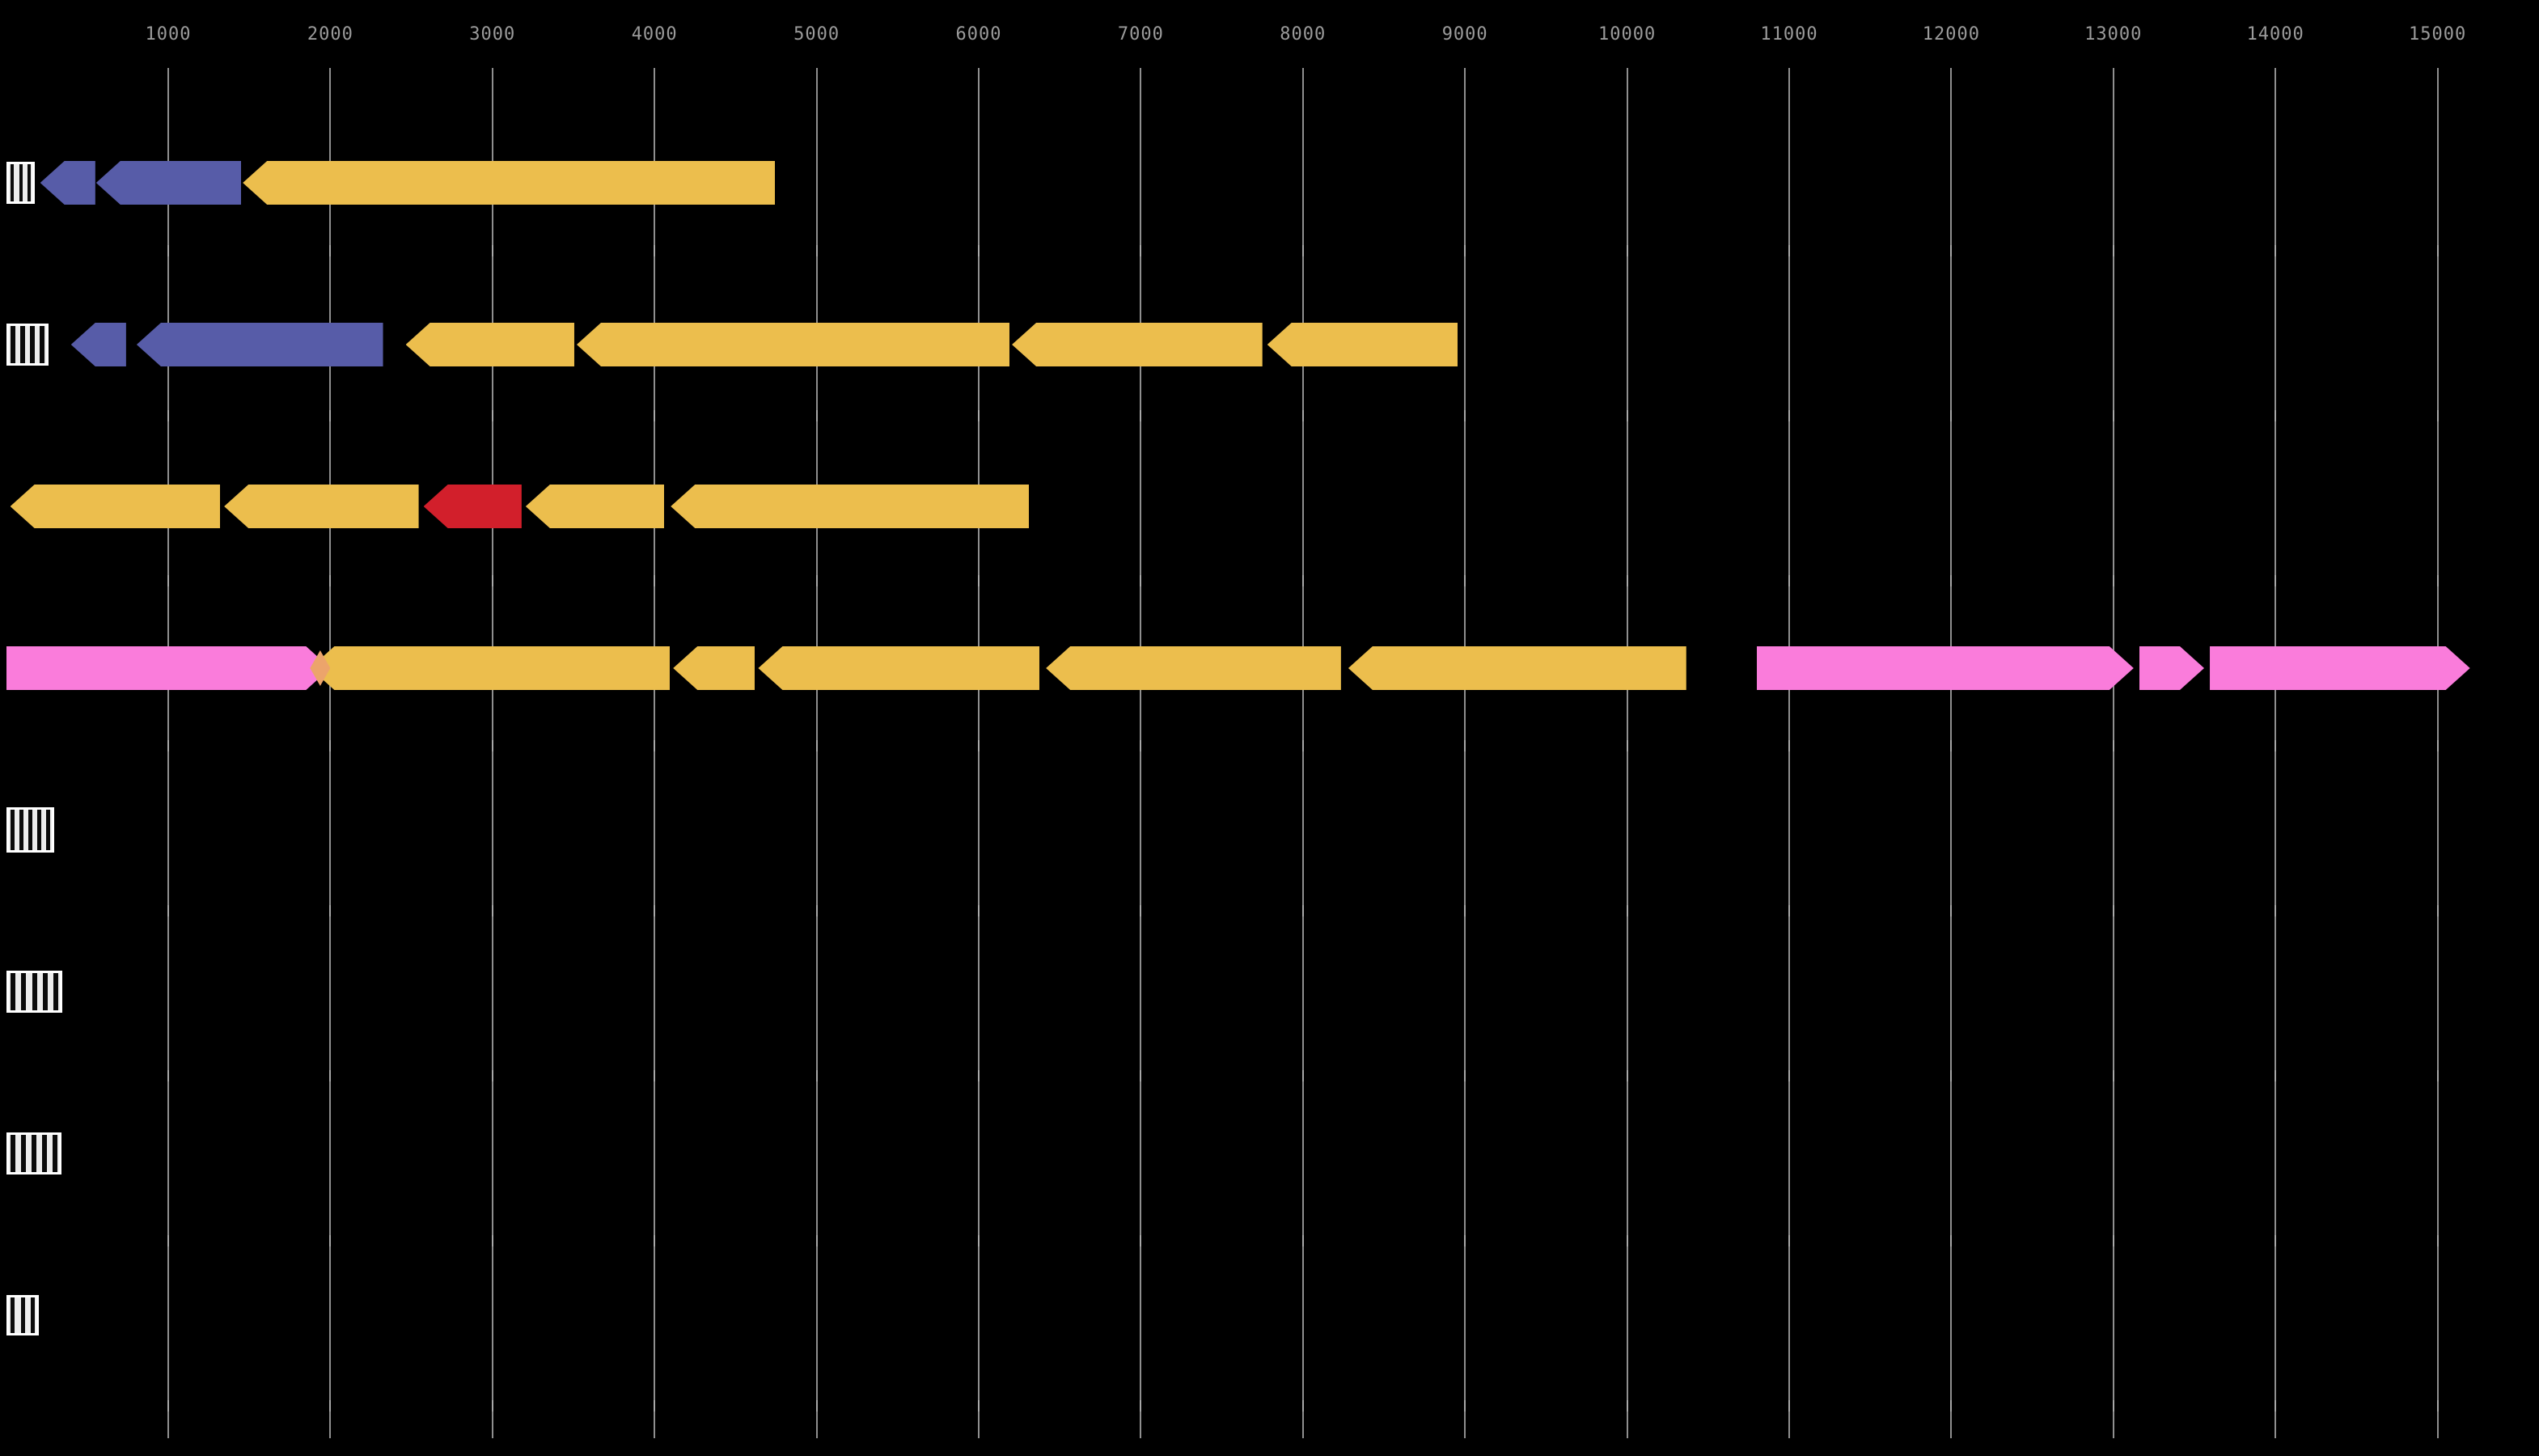  Describe the element at coordinates (2275, 34) in the screenshot. I see `axis-tick-label: 14000` at that location.